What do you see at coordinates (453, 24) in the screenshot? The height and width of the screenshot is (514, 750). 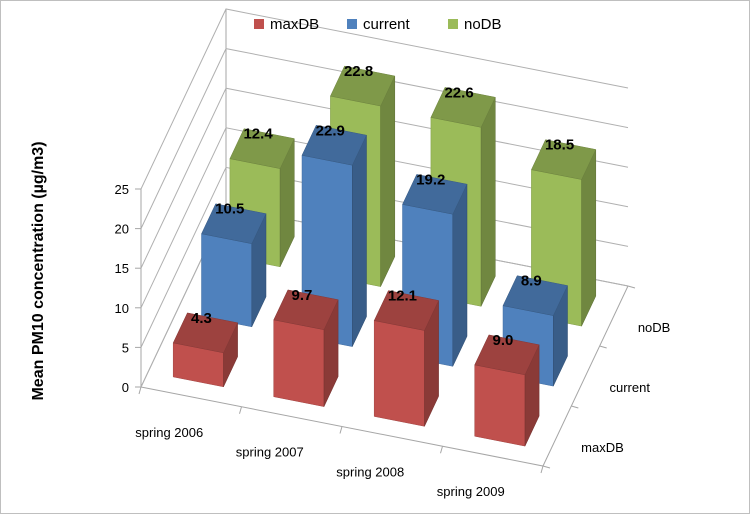 I see `legend-swatch-noDB` at bounding box center [453, 24].